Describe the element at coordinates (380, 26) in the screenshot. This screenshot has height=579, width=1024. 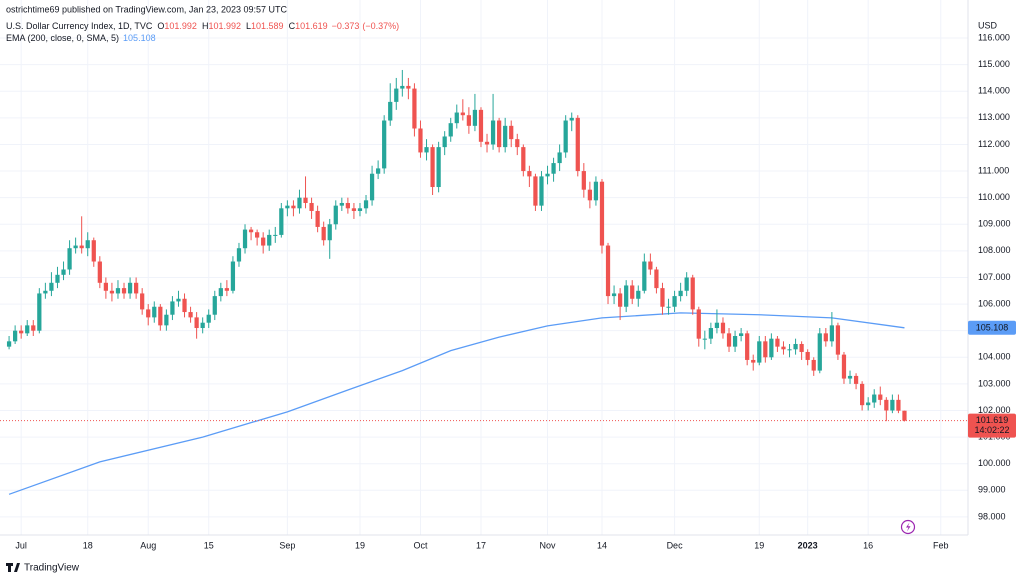
I see `change-percent: (−0.37%)` at that location.